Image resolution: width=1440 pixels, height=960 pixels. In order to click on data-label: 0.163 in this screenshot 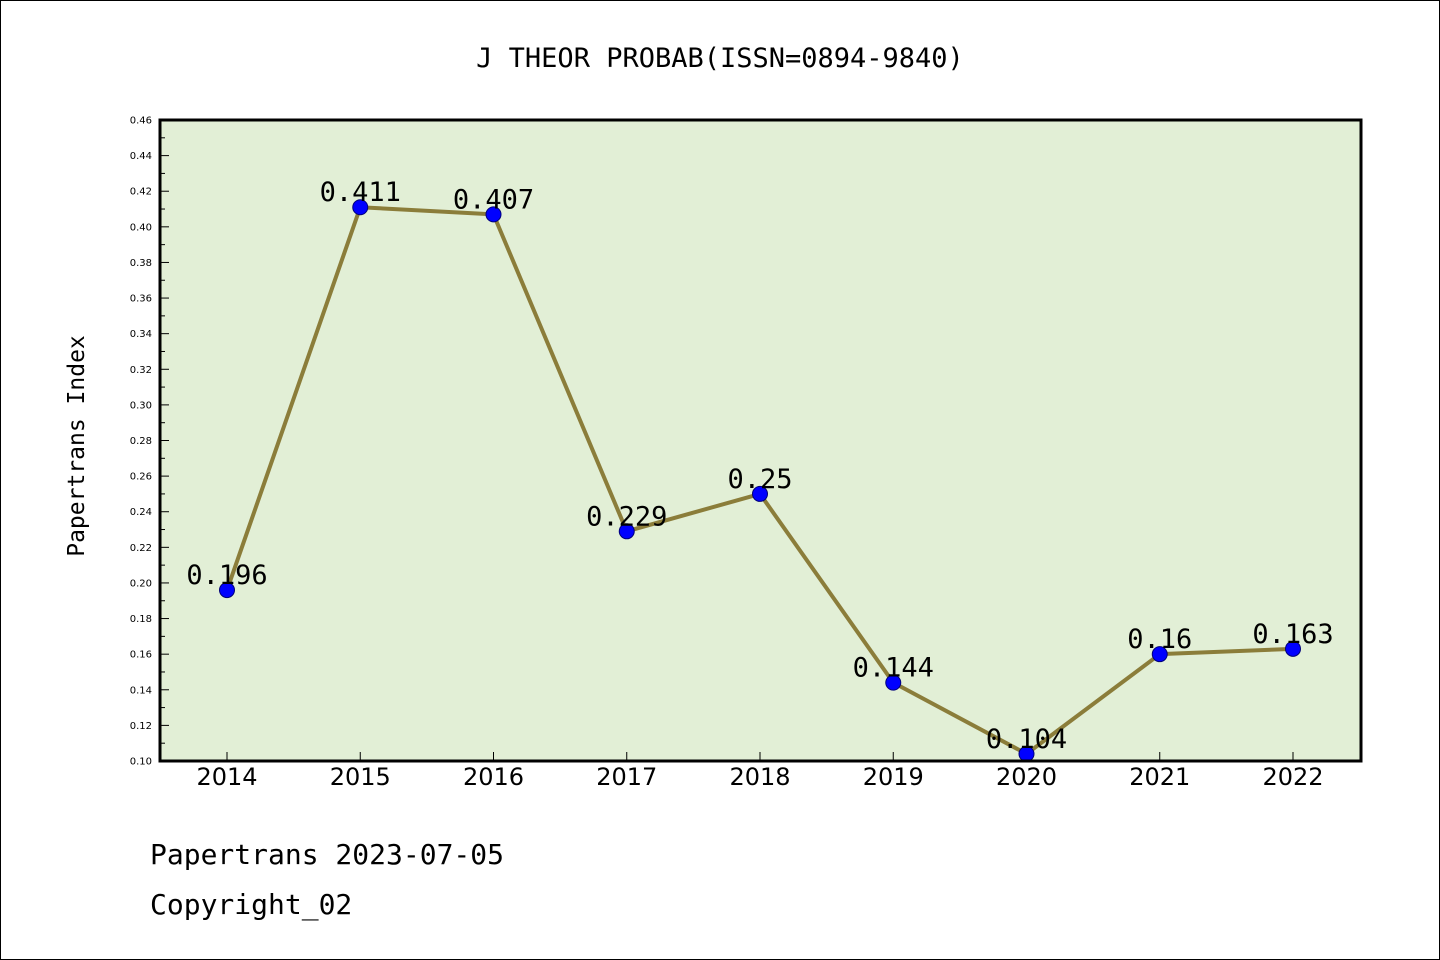, I will do `click(1292, 634)`.